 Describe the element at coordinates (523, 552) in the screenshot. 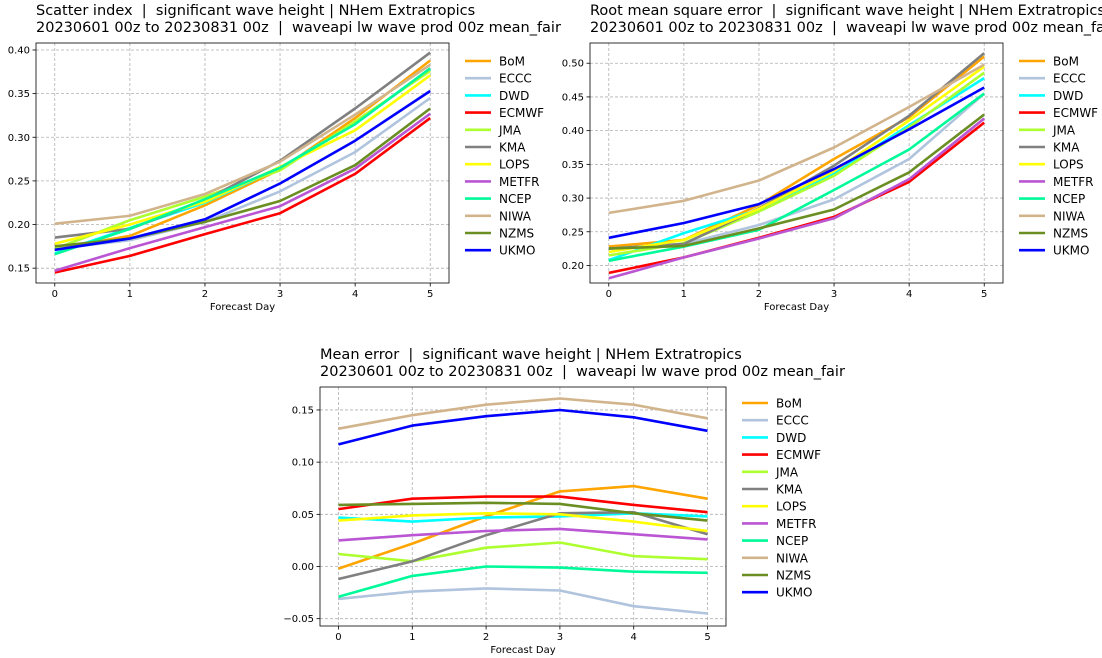

I see `series-line-jma` at that location.